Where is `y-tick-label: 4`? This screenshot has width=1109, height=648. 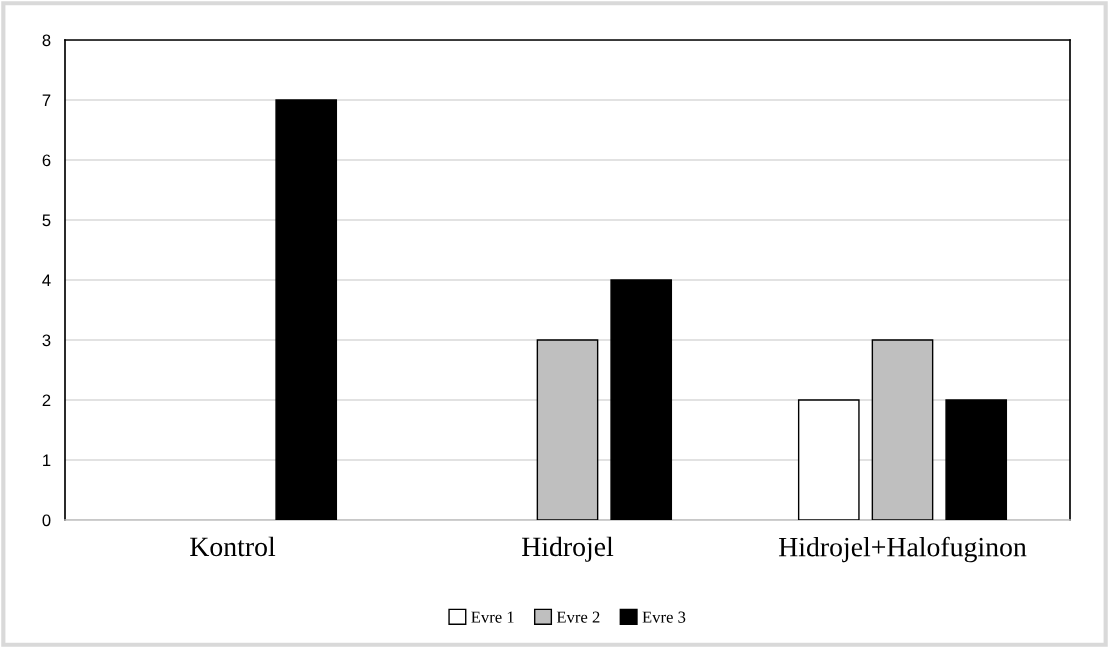 y-tick-label: 4 is located at coordinates (46, 280).